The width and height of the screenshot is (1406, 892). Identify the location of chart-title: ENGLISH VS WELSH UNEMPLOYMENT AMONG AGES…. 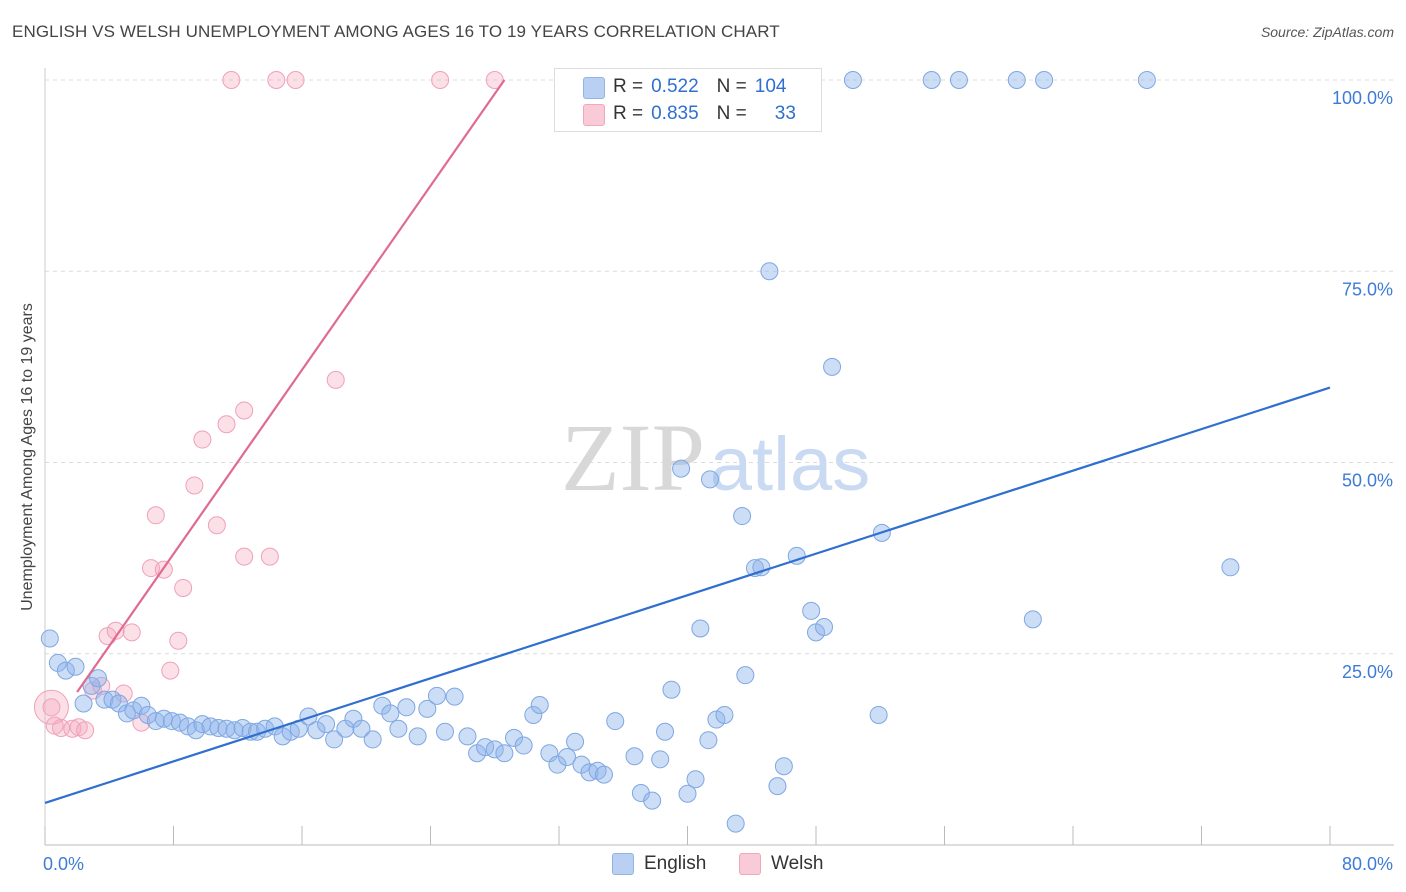
(396, 31).